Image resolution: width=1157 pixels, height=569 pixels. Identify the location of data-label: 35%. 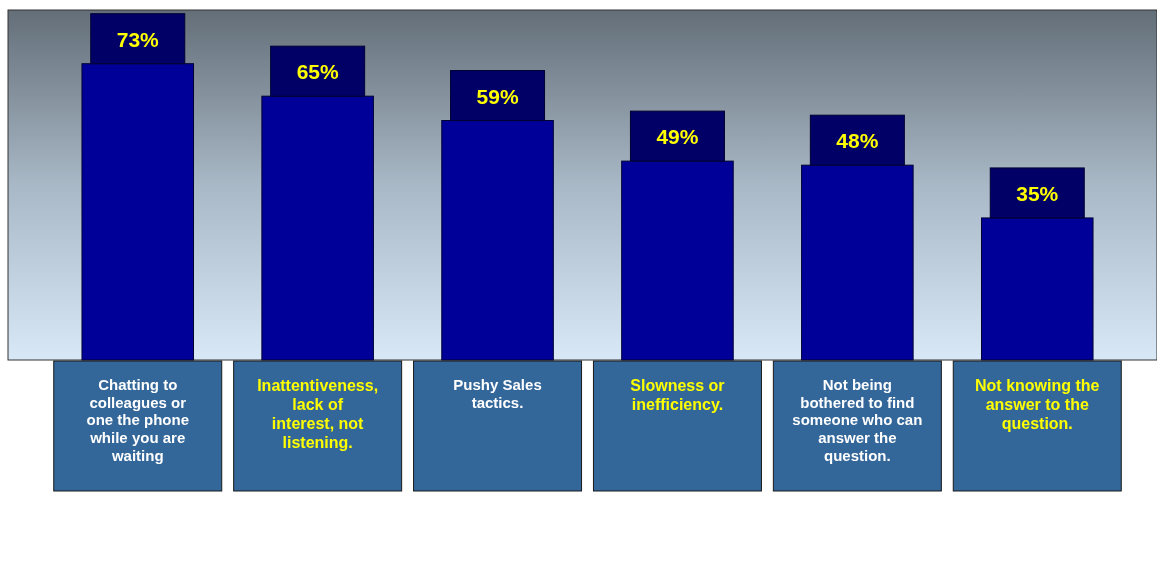
(1037, 193).